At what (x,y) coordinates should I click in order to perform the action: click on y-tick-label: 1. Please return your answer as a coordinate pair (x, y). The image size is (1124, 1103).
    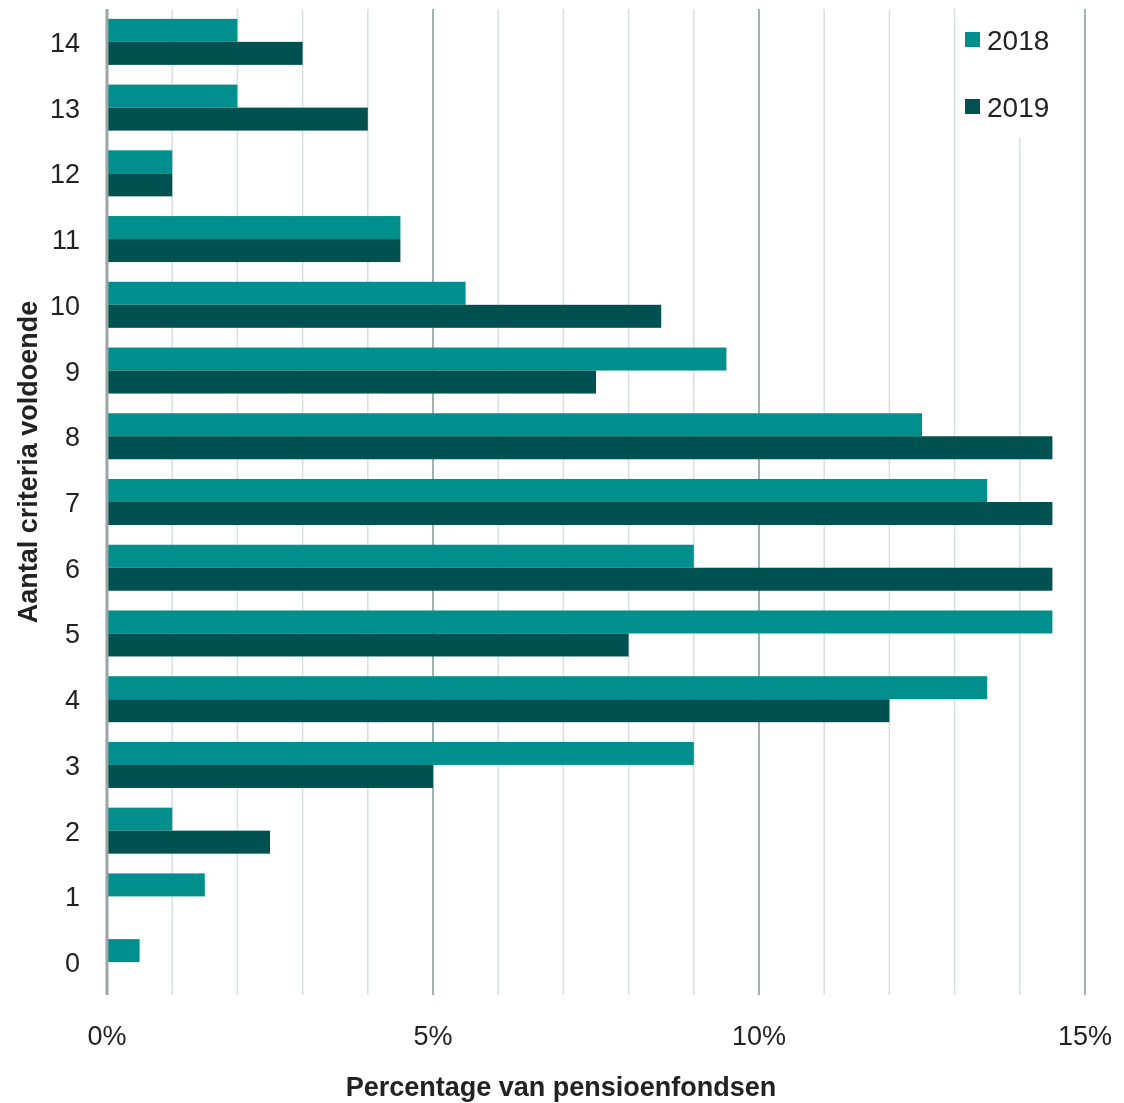
    Looking at the image, I should click on (72, 897).